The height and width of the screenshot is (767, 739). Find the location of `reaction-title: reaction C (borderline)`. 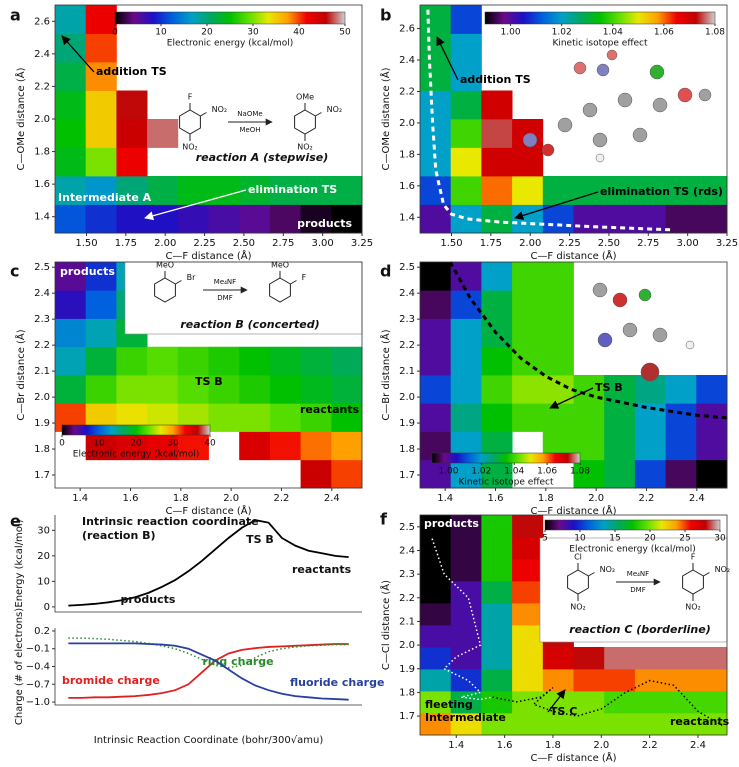

reaction-title: reaction C (borderline) is located at coordinates (639, 629).